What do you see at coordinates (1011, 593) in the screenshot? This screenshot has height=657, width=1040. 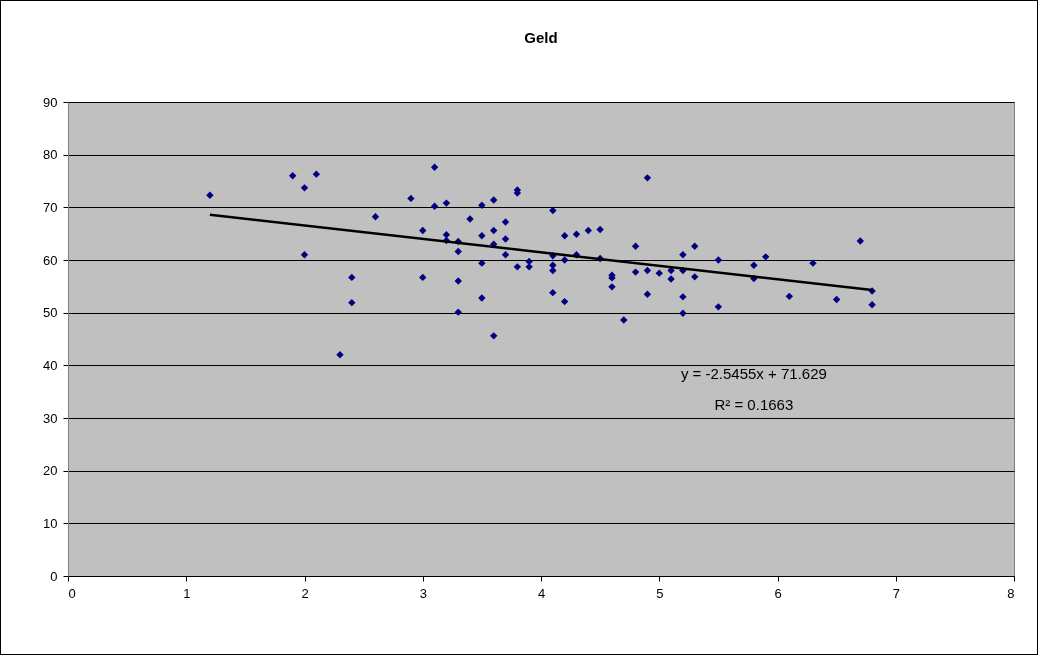 I see `x-tick-label: 8` at bounding box center [1011, 593].